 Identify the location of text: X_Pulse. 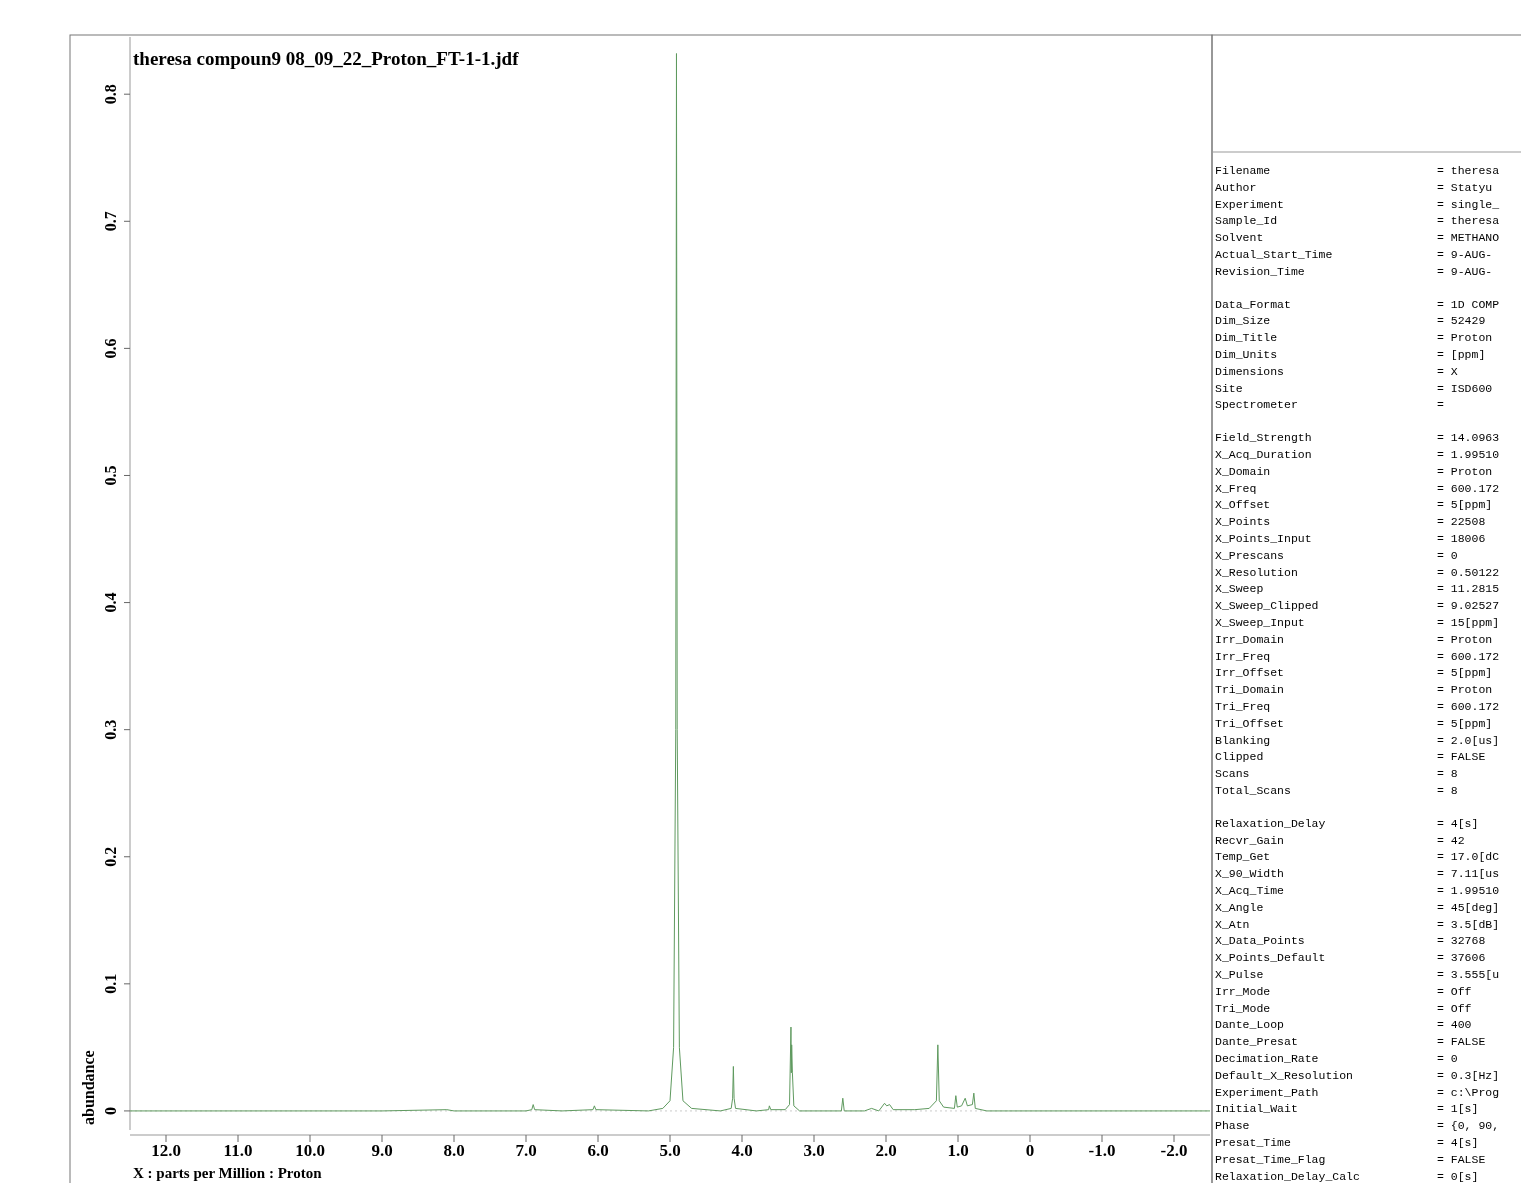
(1239, 974).